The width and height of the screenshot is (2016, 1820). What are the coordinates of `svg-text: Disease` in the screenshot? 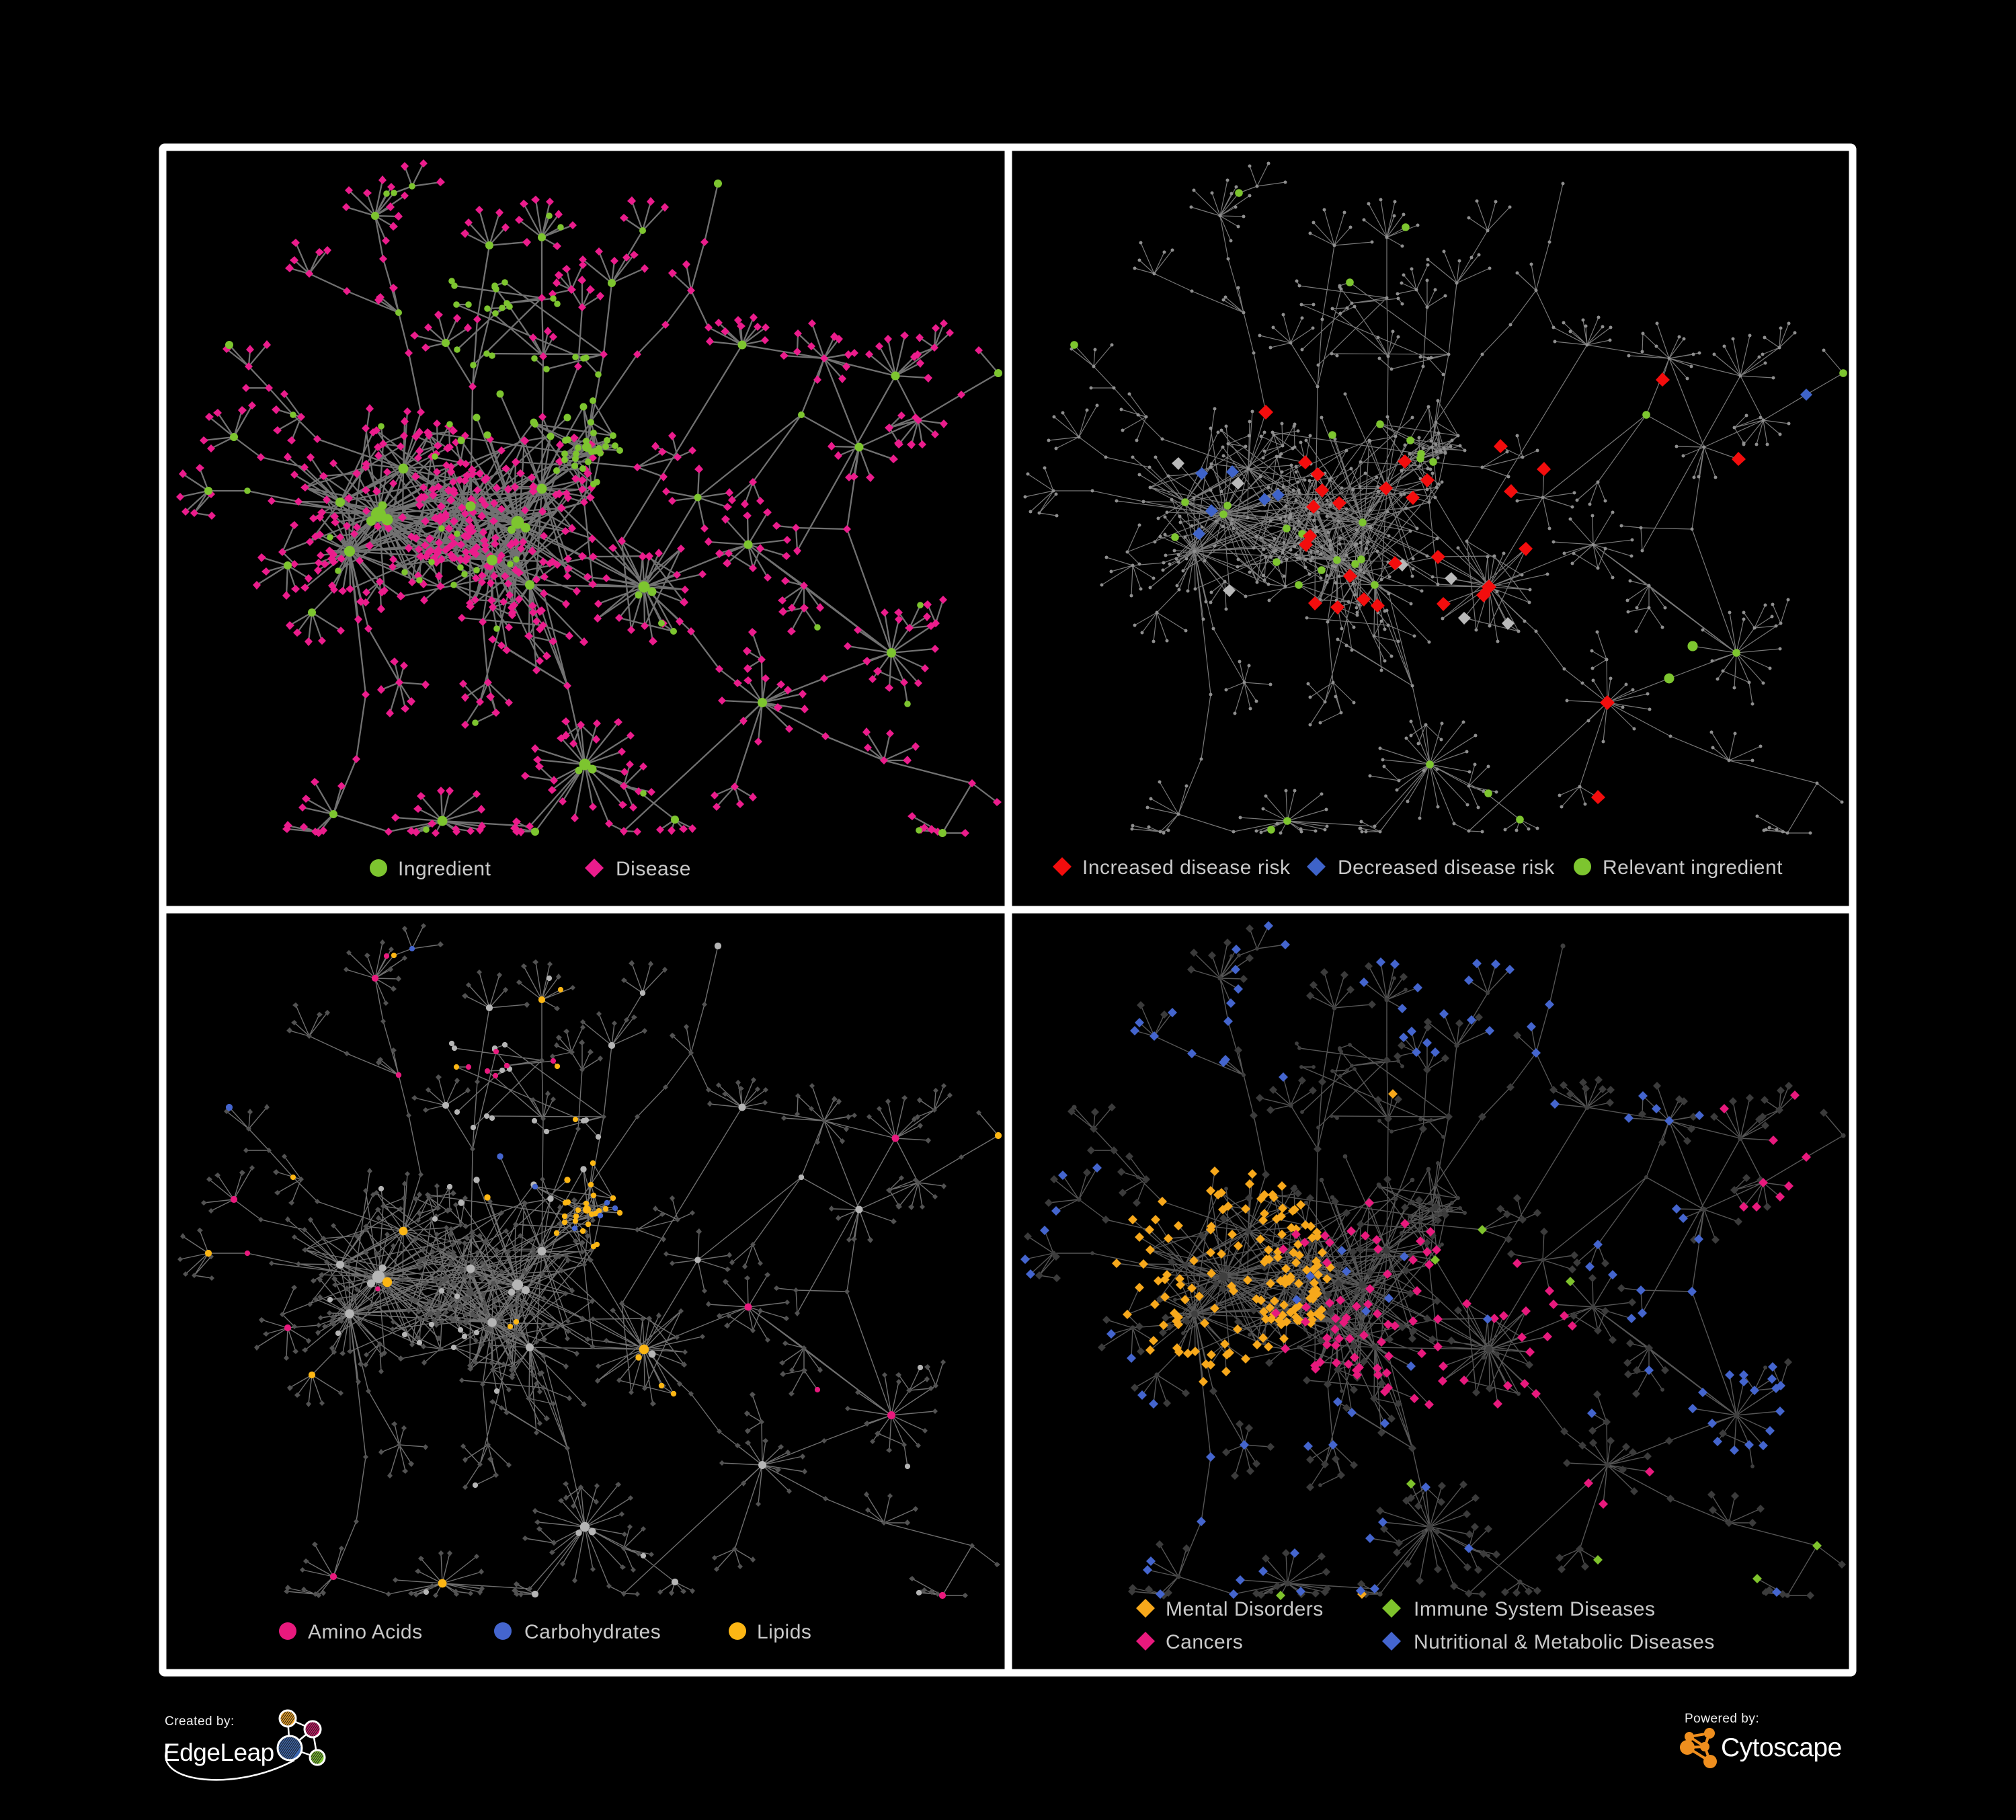 It's located at (653, 869).